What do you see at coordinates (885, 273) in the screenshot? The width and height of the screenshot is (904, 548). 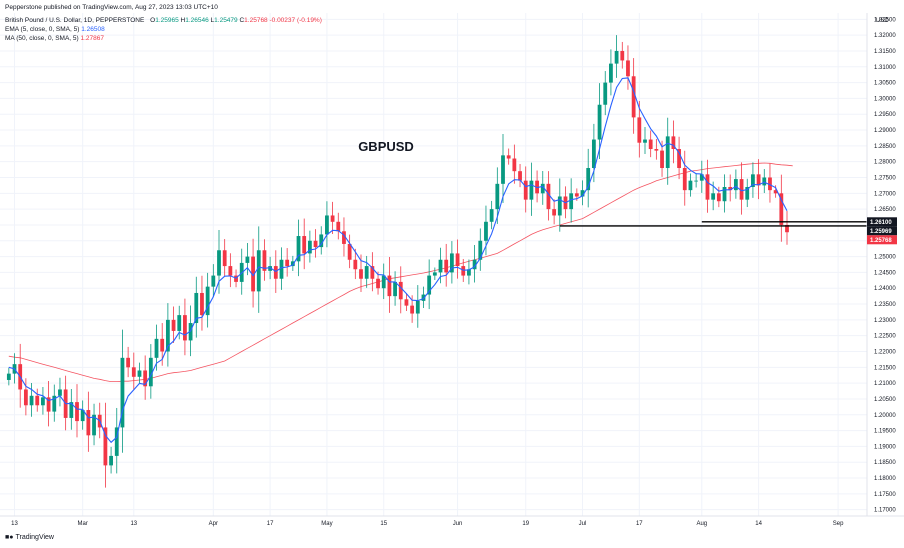 I see `price-tick-label: 1.24500` at bounding box center [885, 273].